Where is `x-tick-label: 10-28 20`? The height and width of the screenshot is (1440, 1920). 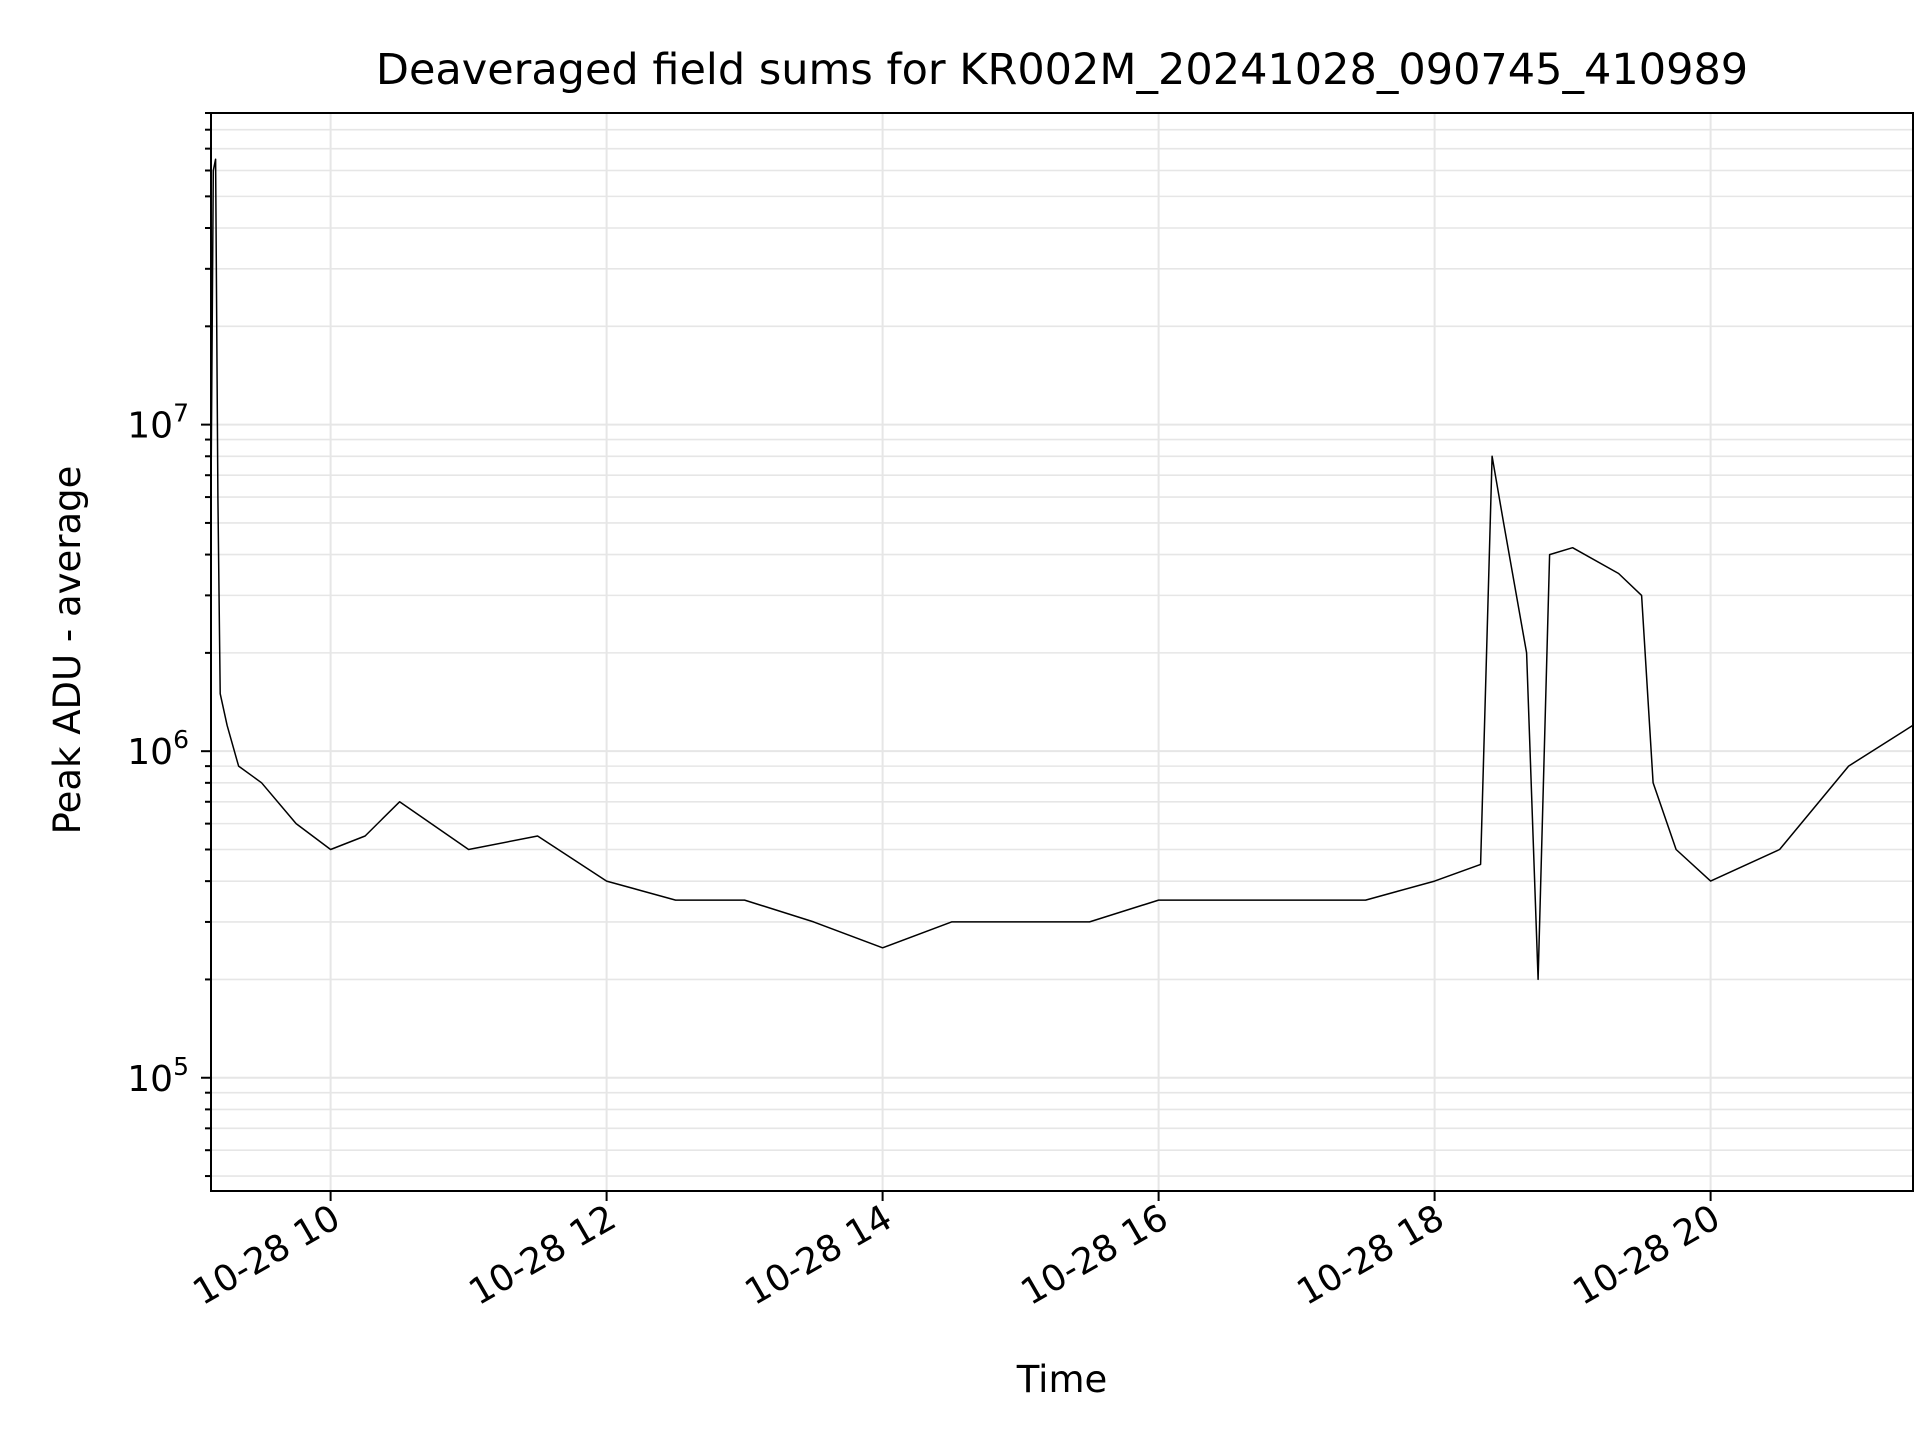 x-tick-label: 10-28 20 is located at coordinates (1646, 1255).